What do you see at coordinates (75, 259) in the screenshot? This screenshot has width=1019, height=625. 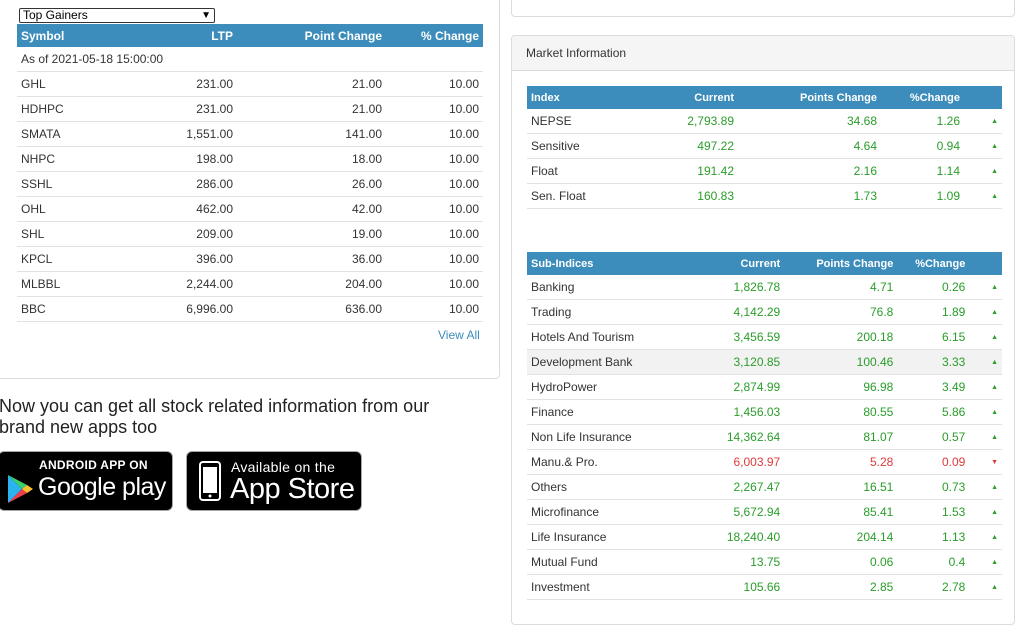 I see `symbol-cell: KPCL` at bounding box center [75, 259].